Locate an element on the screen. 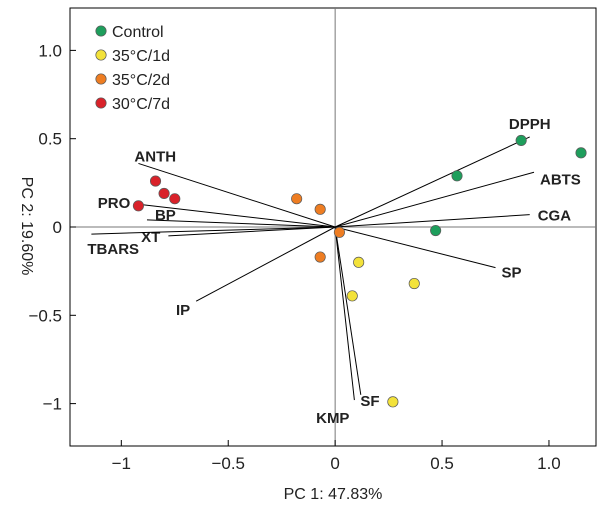  y-tick-label: 0.5 is located at coordinates (50, 139).